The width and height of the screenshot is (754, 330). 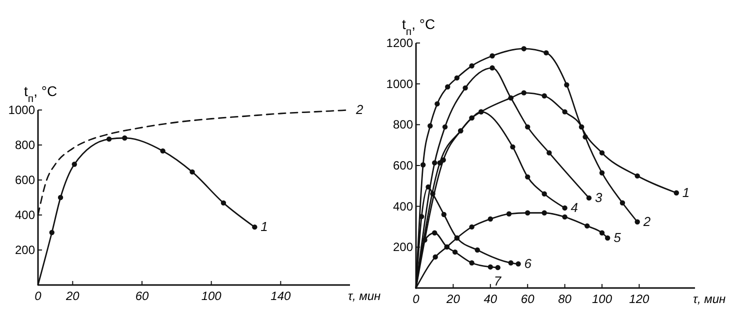 I want to click on x-tick-label: 140, so click(x=280, y=296).